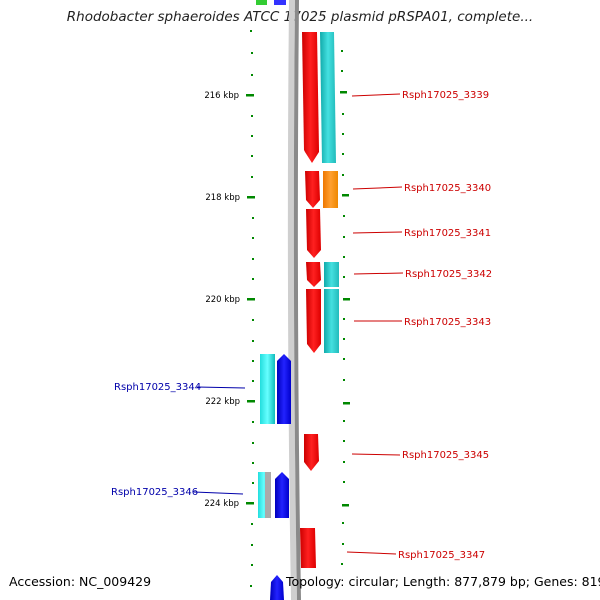 The image size is (600, 600). Describe the element at coordinates (277, 587) in the screenshot. I see `bottom-blue-arrow` at that location.